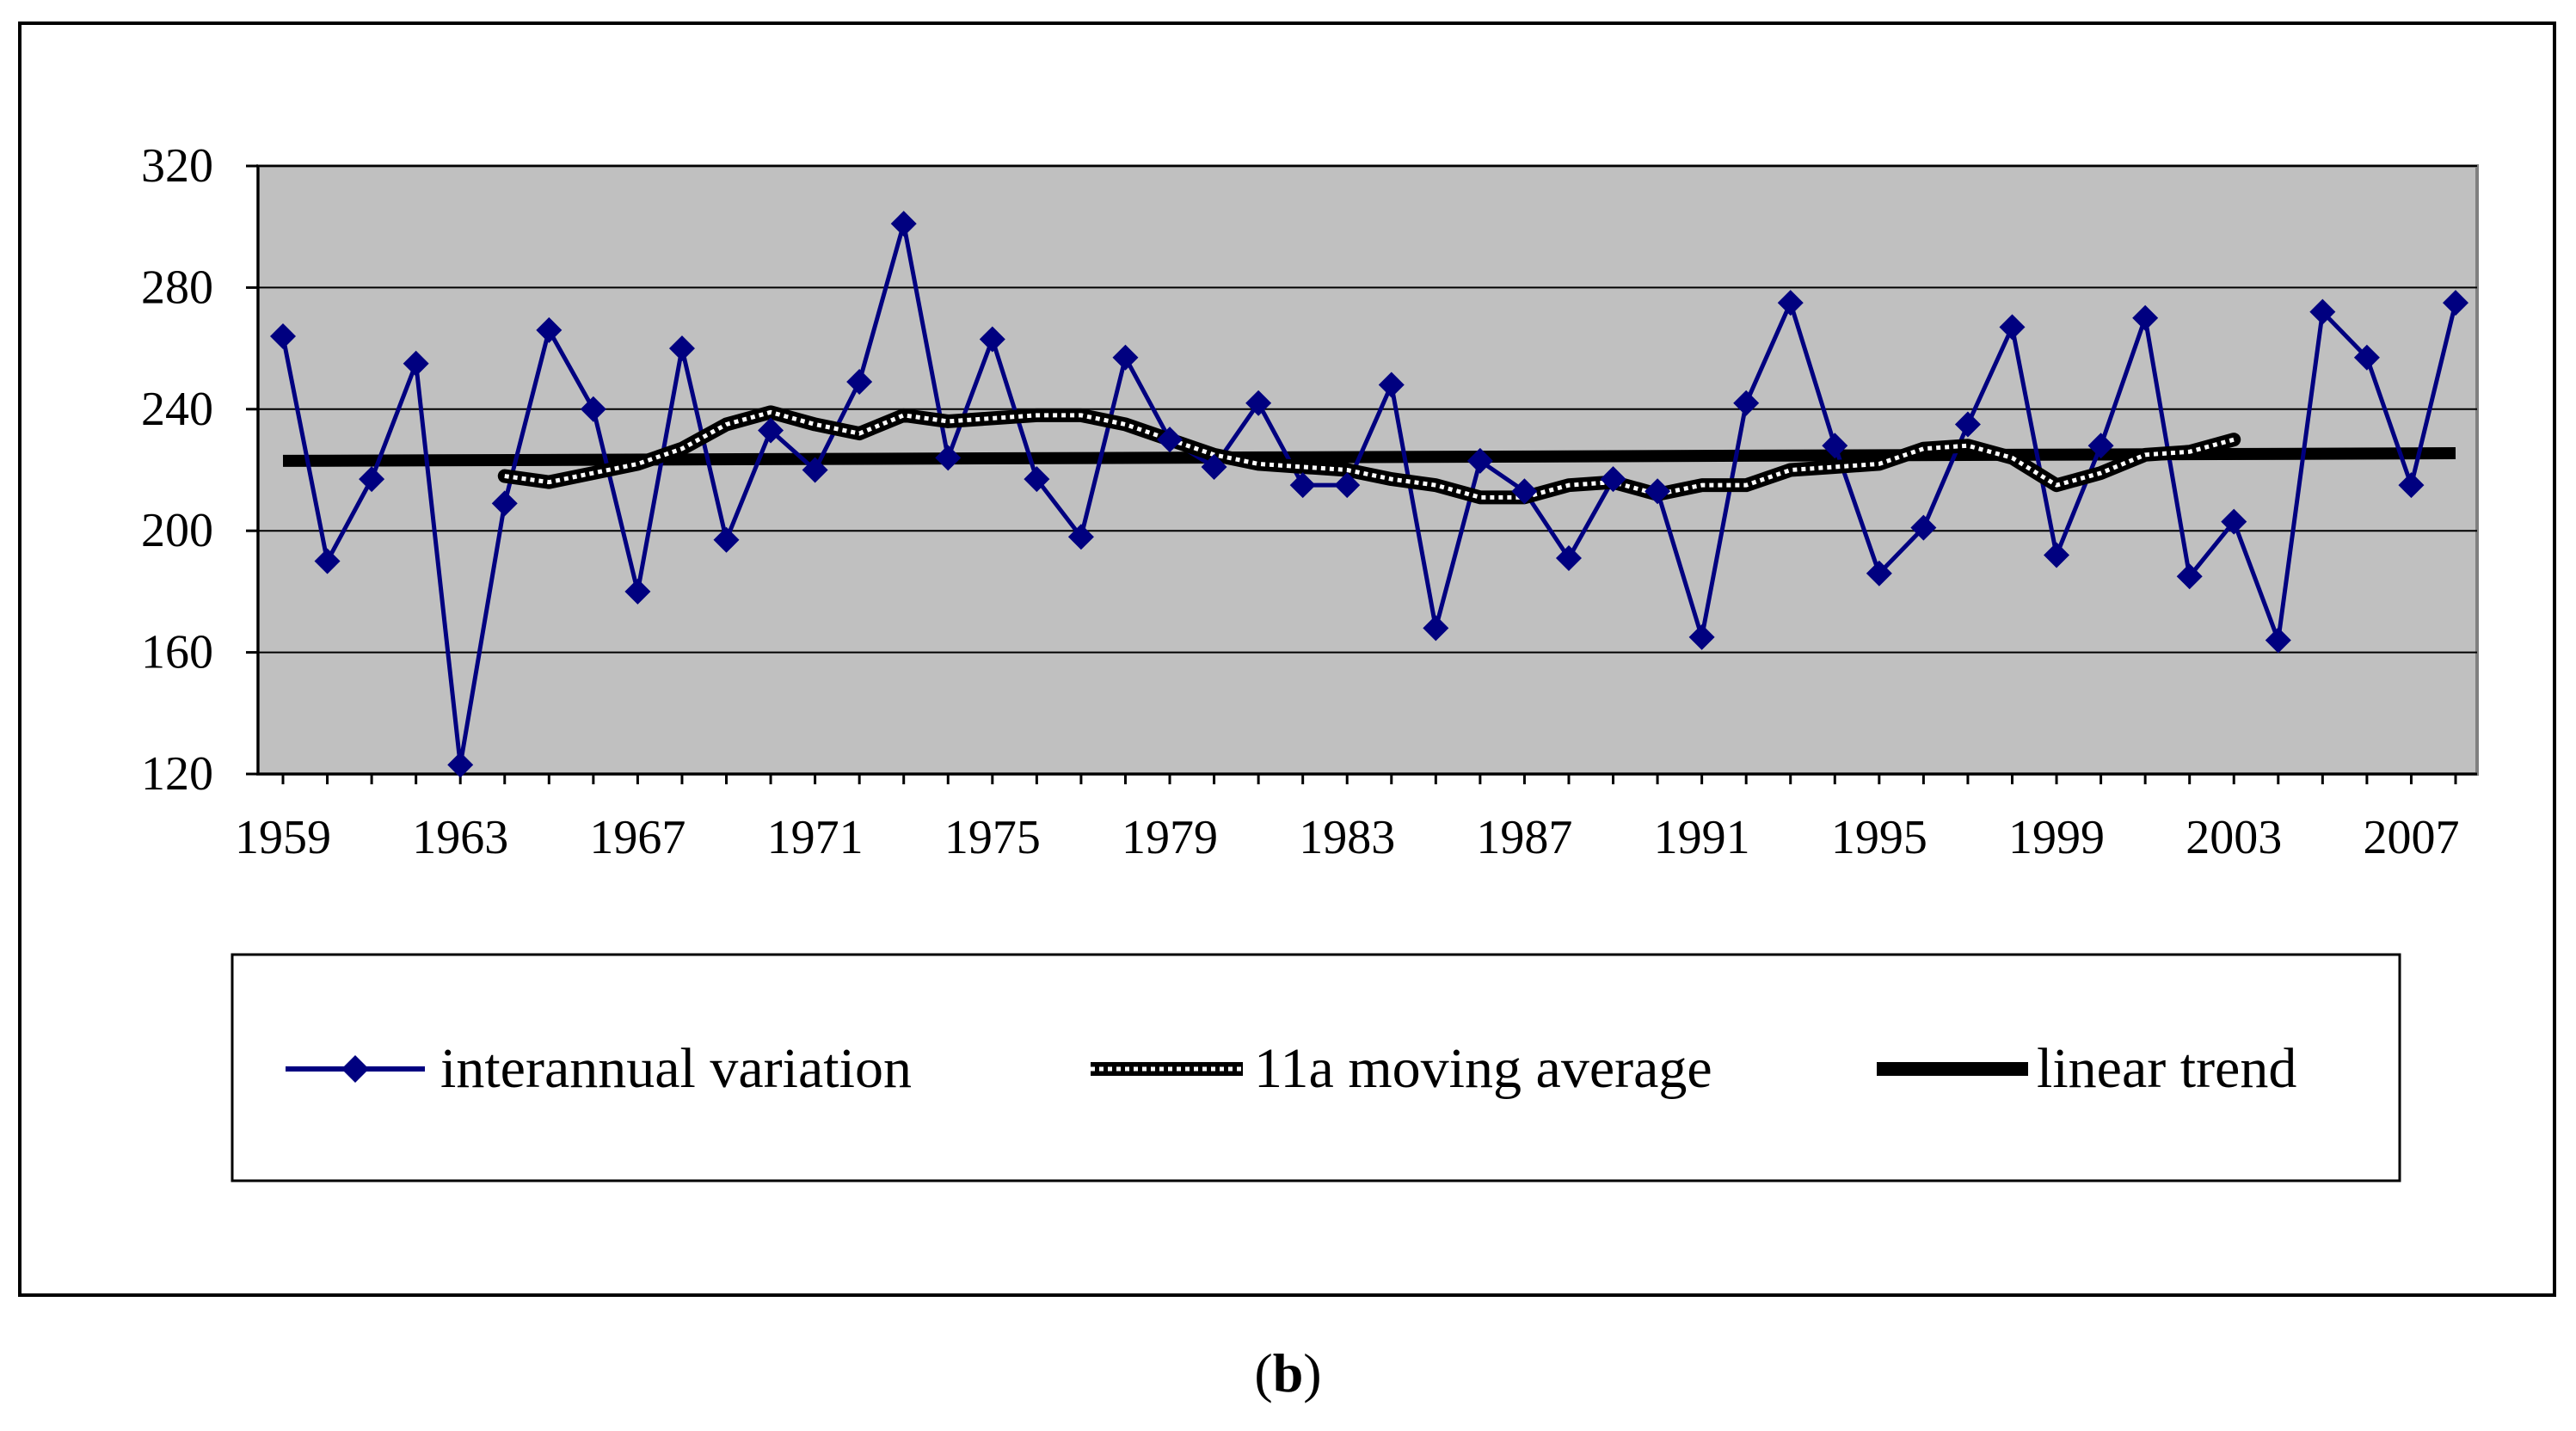 This screenshot has height=1431, width=2576. Describe the element at coordinates (1263, 1372) in the screenshot. I see `caption-open-paren: (` at that location.